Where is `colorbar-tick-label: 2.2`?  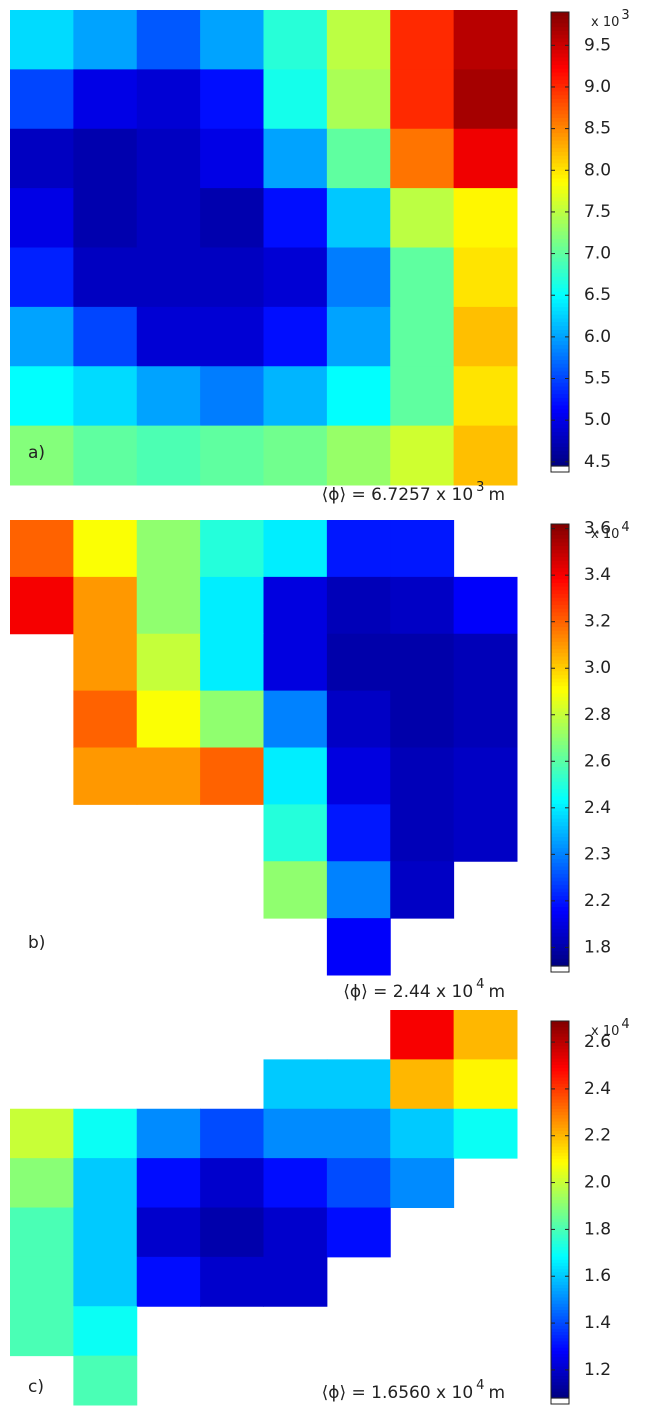 colorbar-tick-label: 2.2 is located at coordinates (597, 1136).